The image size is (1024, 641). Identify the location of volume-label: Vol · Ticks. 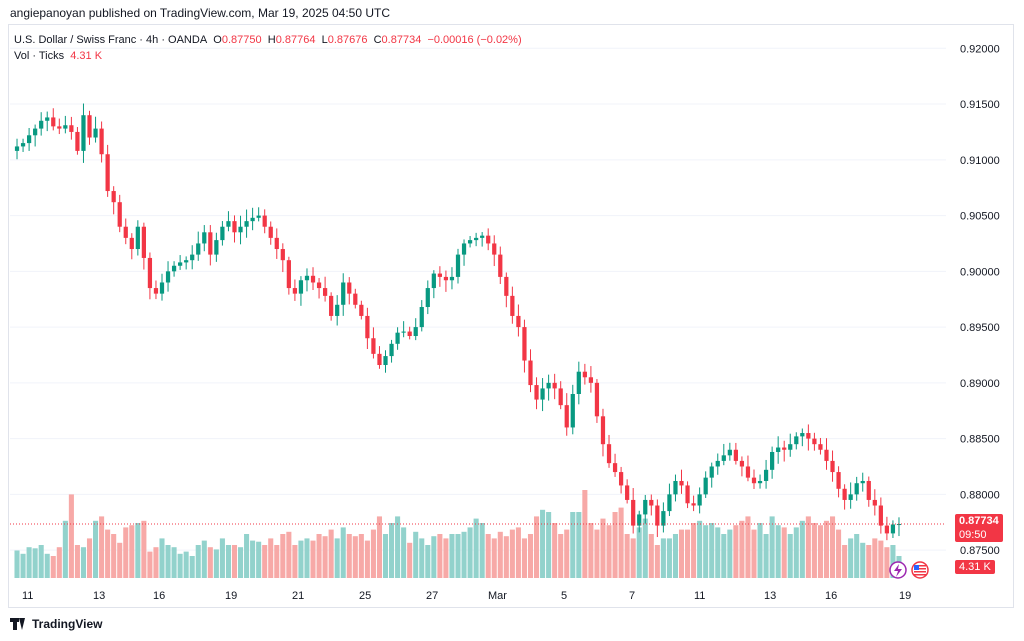
(39, 56).